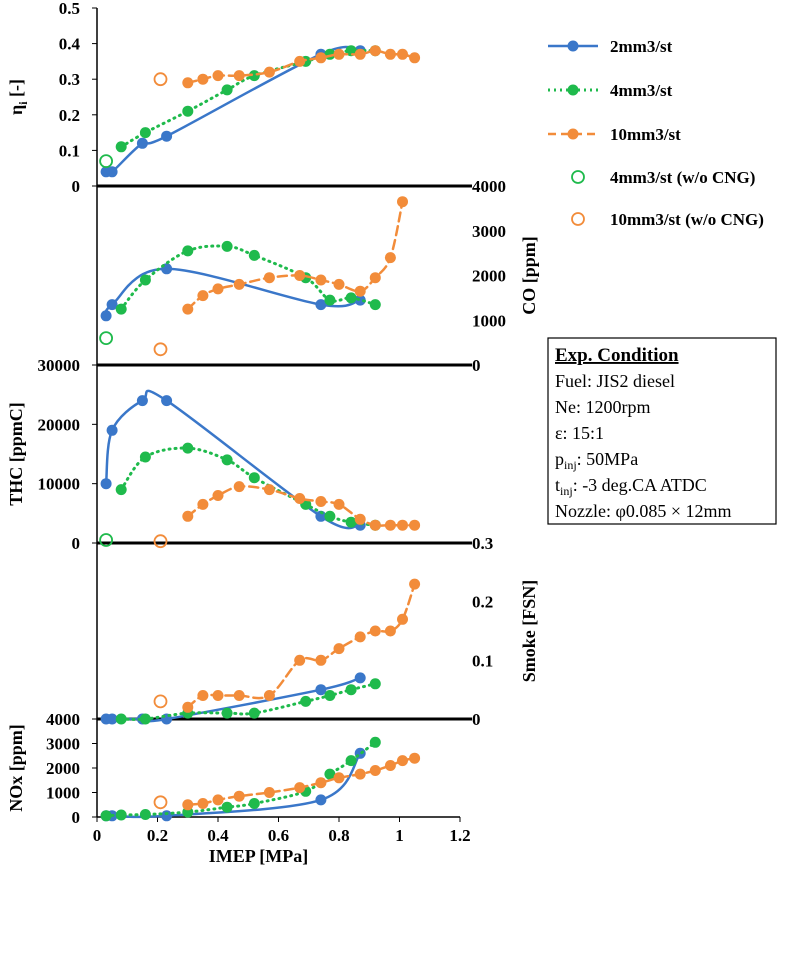 This screenshot has width=809, height=960. Describe the element at coordinates (63, 768) in the screenshot. I see `y-tick-label-nox: 2000` at that location.